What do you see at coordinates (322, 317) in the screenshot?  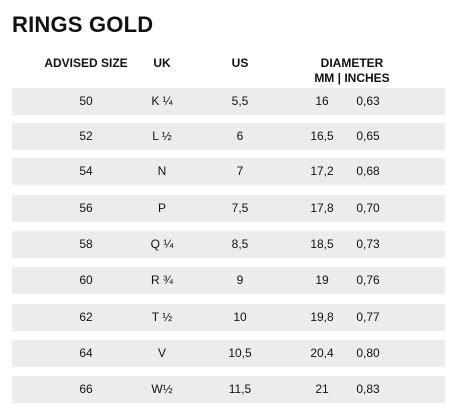 I see `cell-mm: 19,8` at bounding box center [322, 317].